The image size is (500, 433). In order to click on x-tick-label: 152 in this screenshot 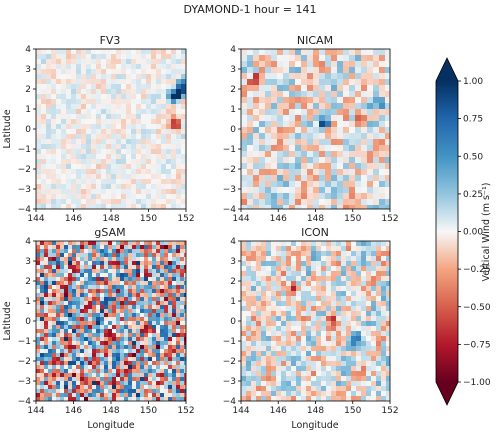, I will do `click(389, 411)`.